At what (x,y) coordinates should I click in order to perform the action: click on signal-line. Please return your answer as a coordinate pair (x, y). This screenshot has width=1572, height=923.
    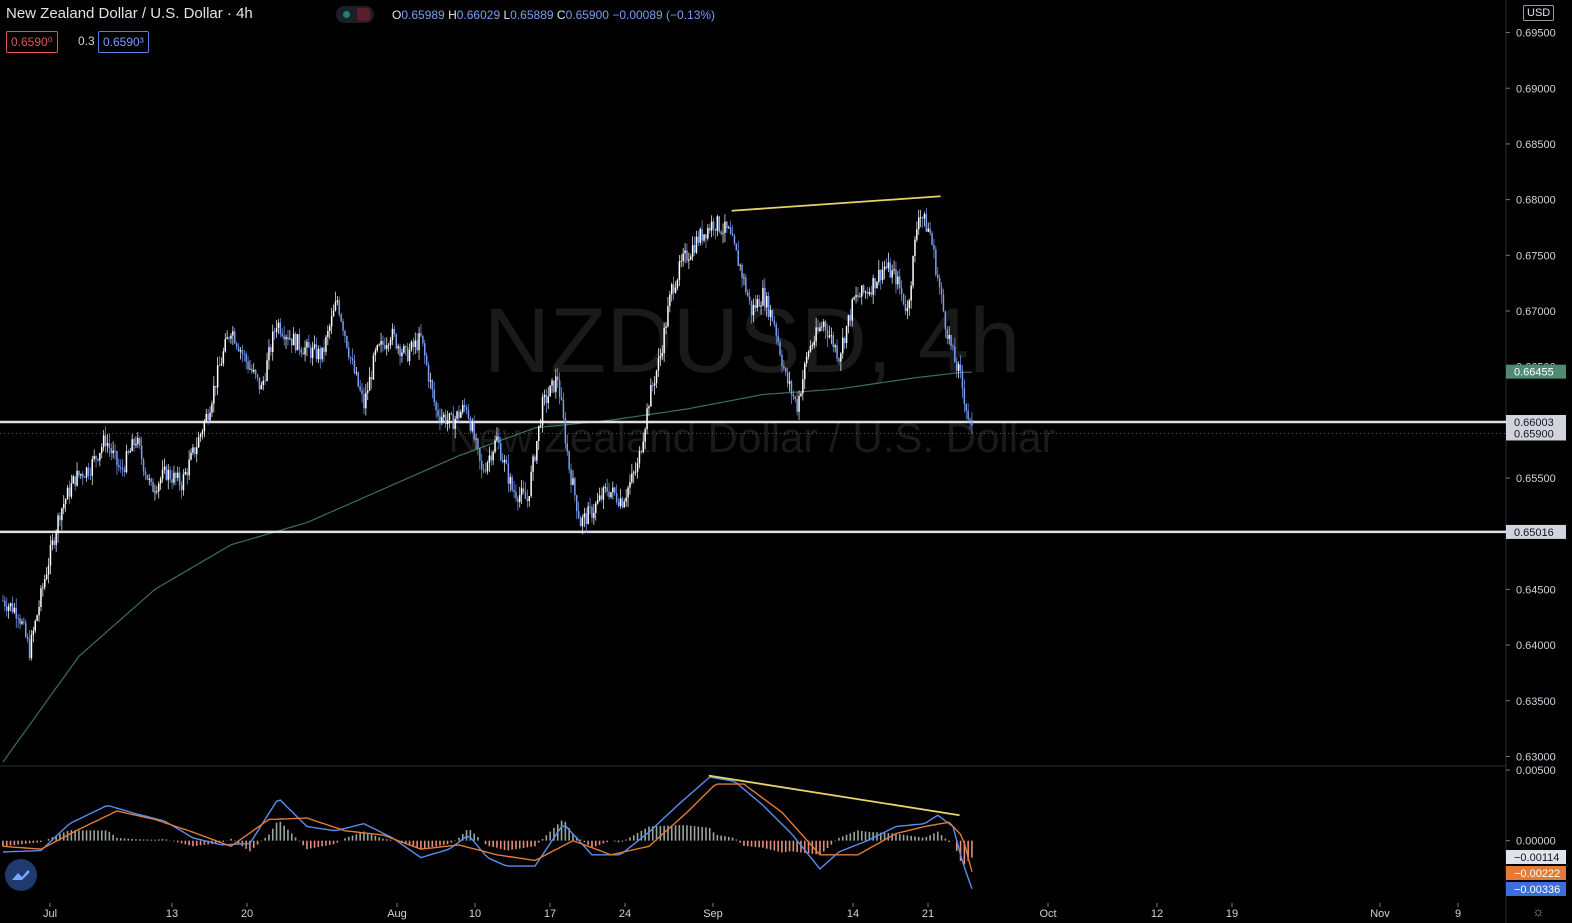
    Looking at the image, I should click on (487, 827).